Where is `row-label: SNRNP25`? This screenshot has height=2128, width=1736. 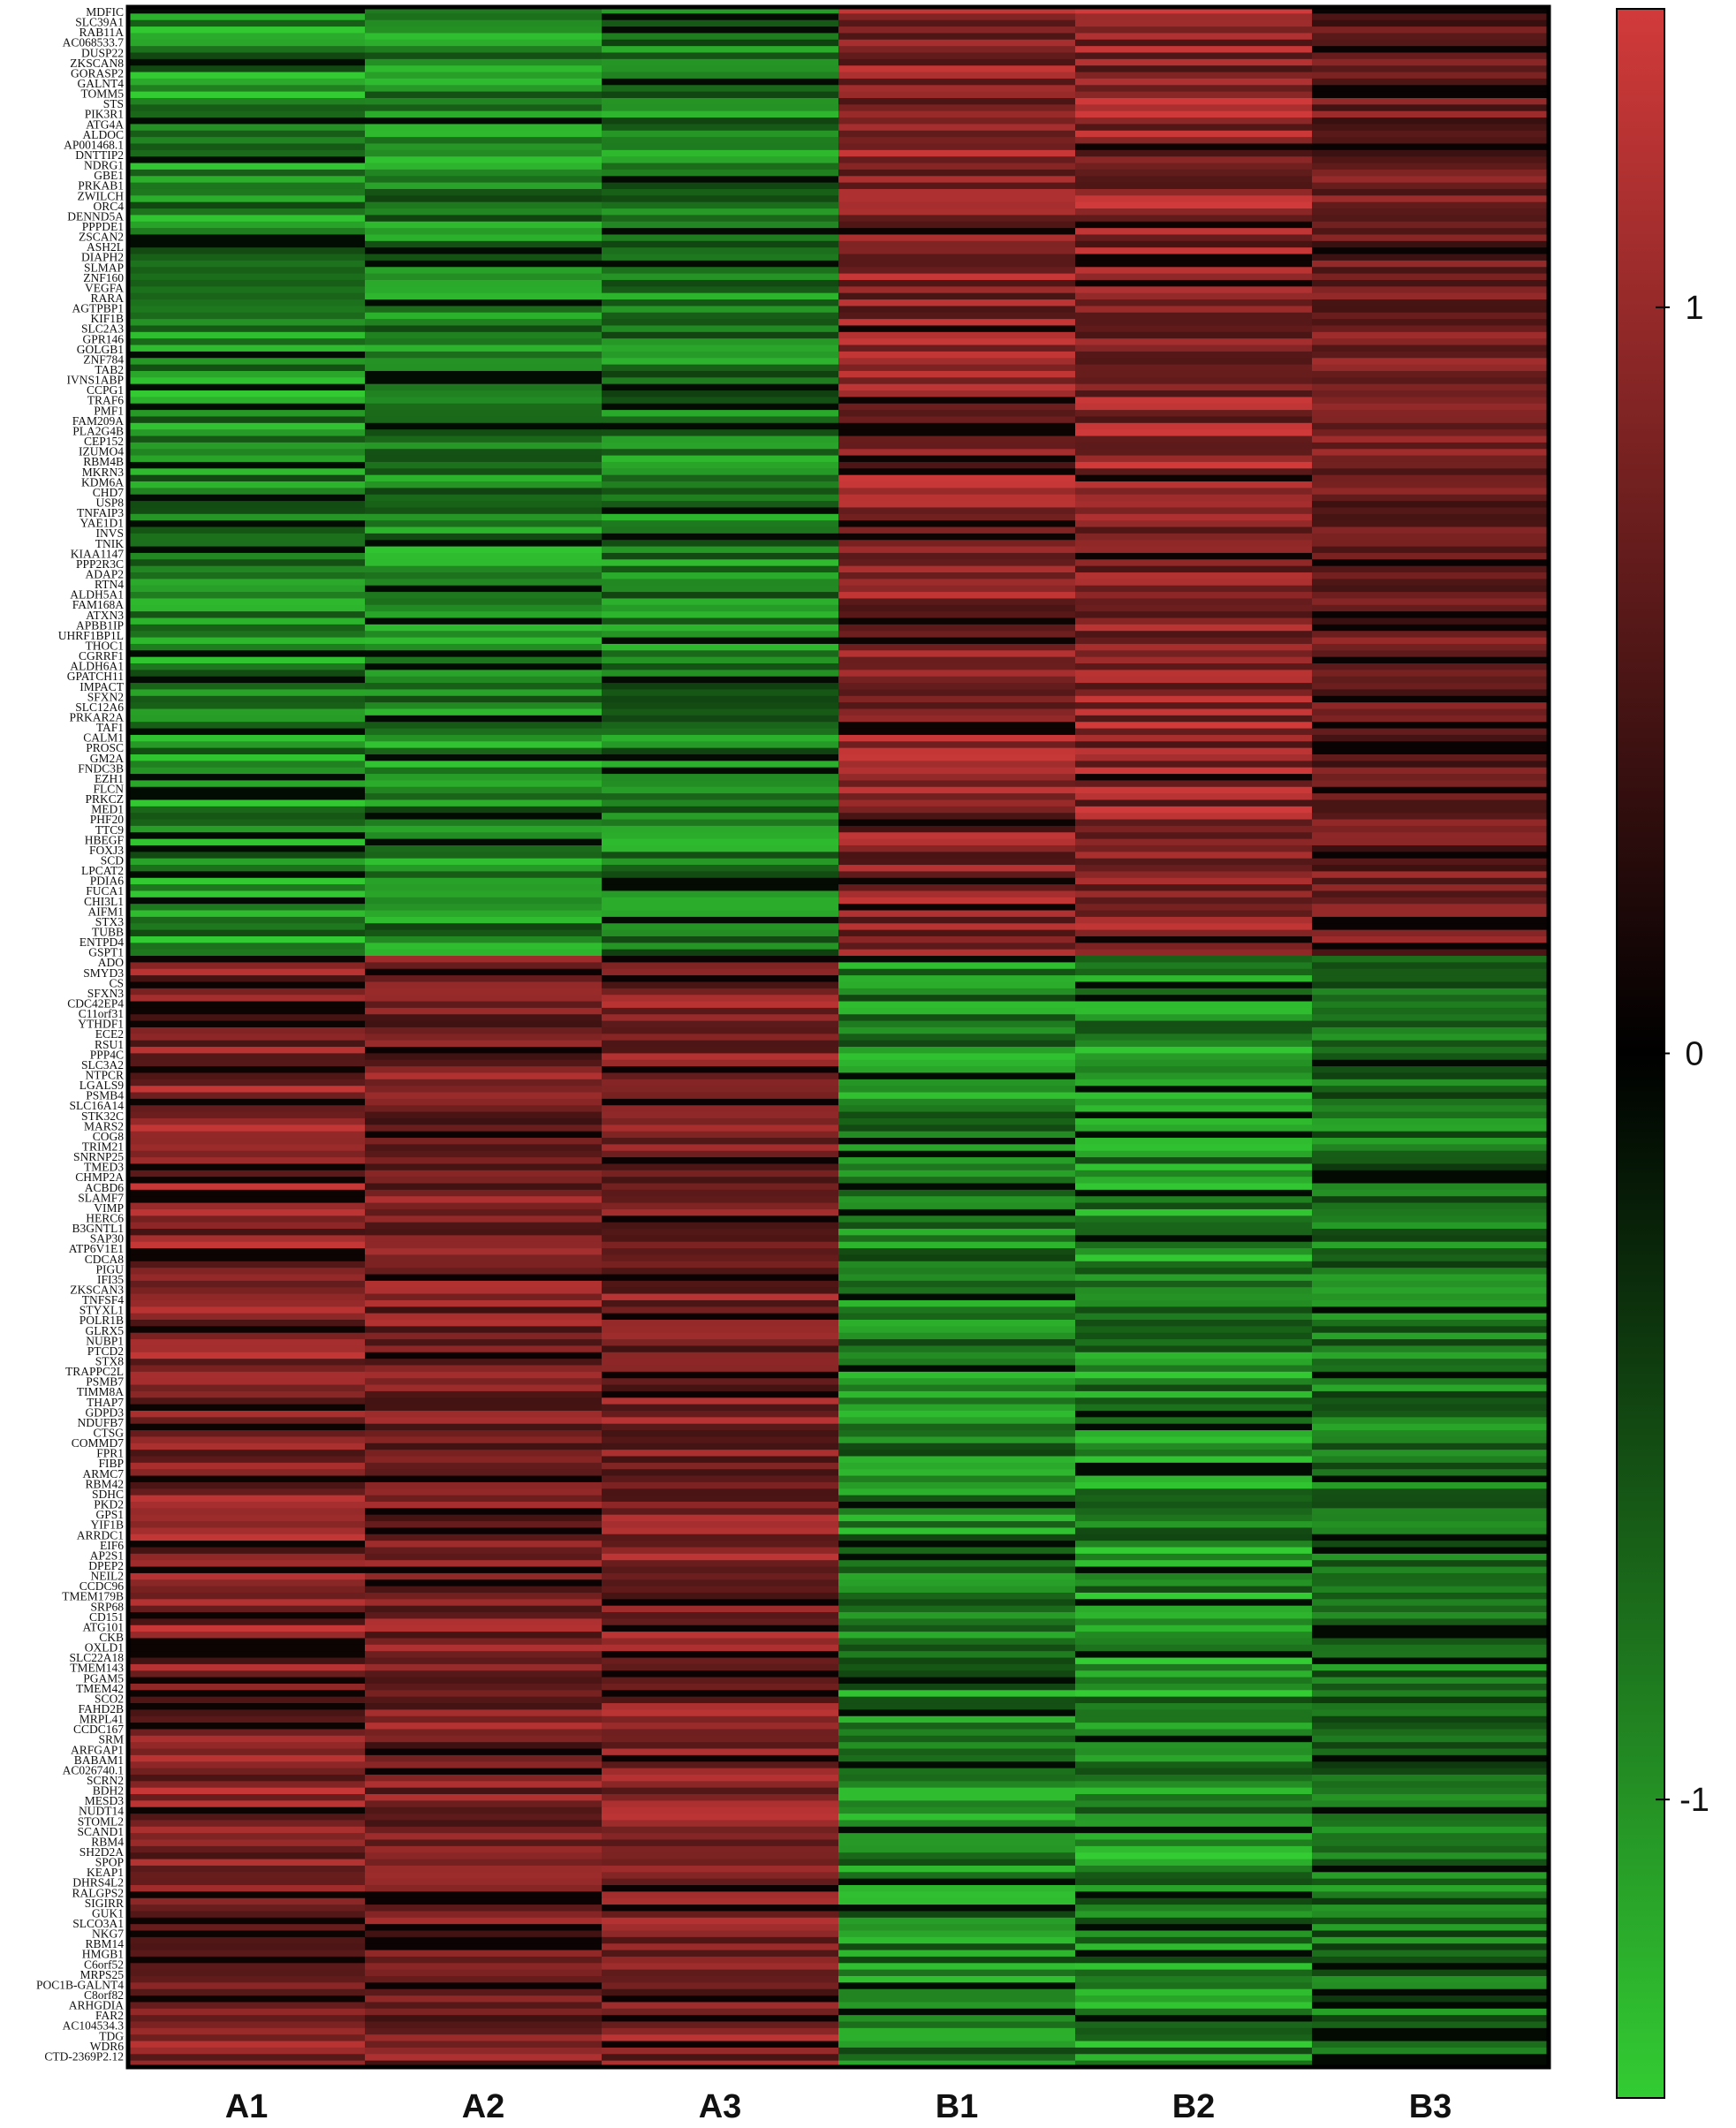
row-label: SNRNP25 is located at coordinates (98, 1157).